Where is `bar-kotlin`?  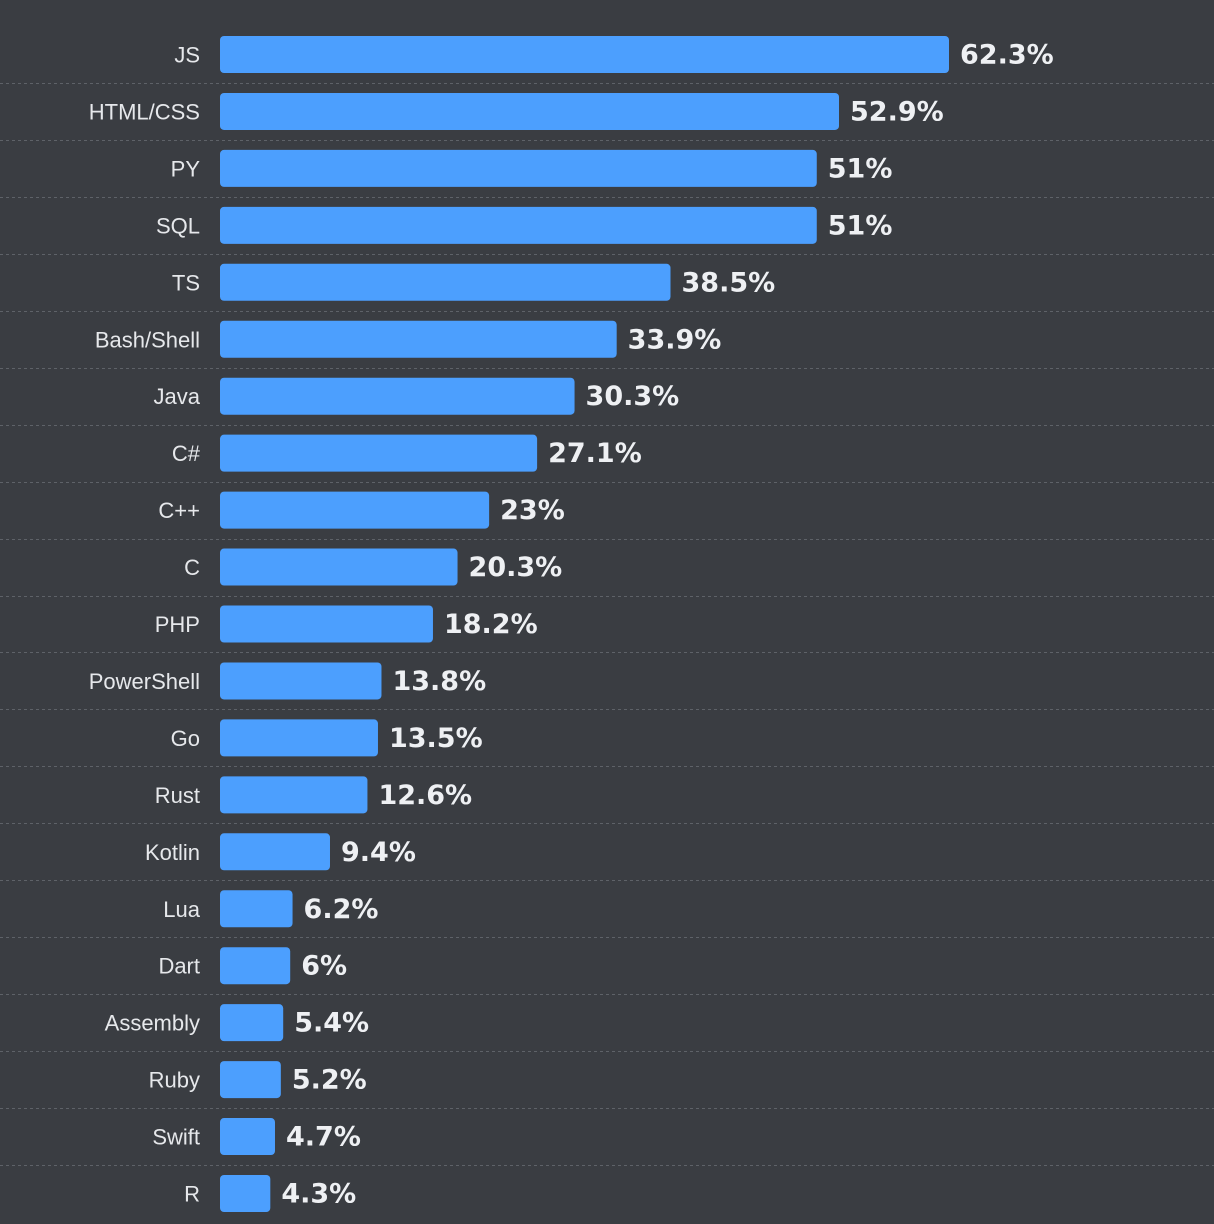 bar-kotlin is located at coordinates (275, 852).